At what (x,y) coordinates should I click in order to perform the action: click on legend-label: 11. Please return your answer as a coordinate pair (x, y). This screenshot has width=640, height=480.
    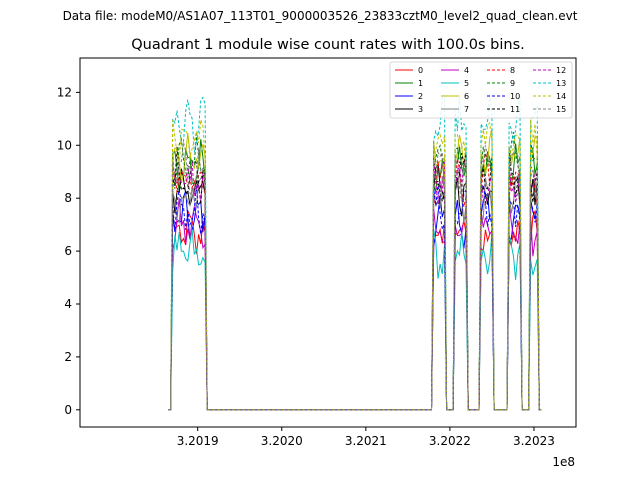
    Looking at the image, I should click on (515, 109).